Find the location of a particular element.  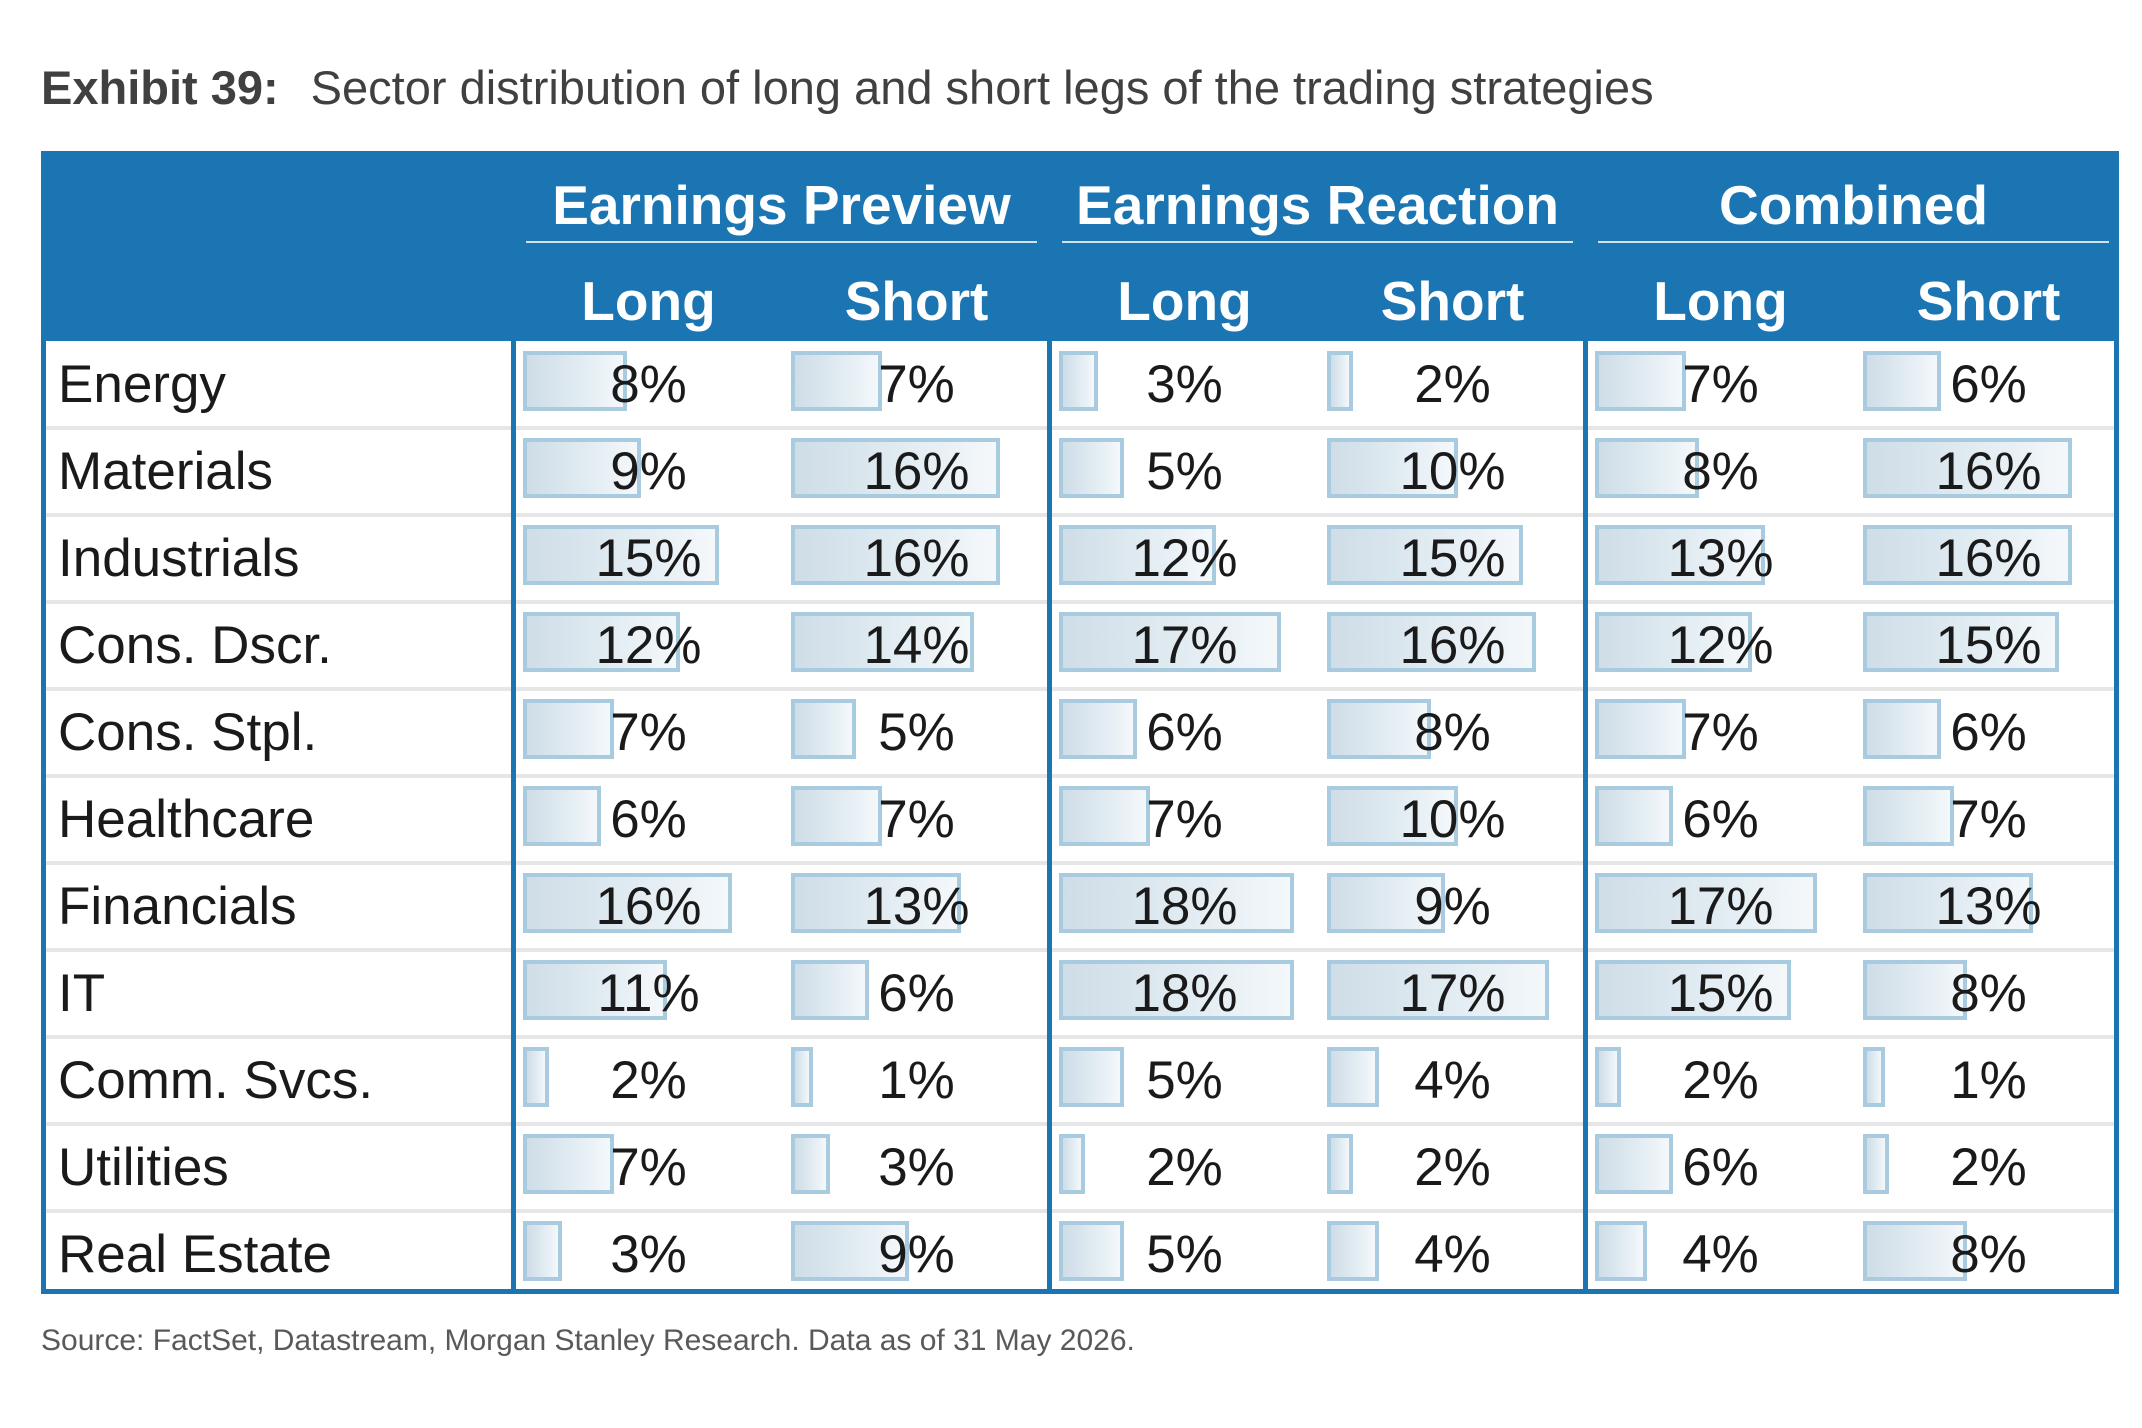

value-label: 17% is located at coordinates (1452, 993).